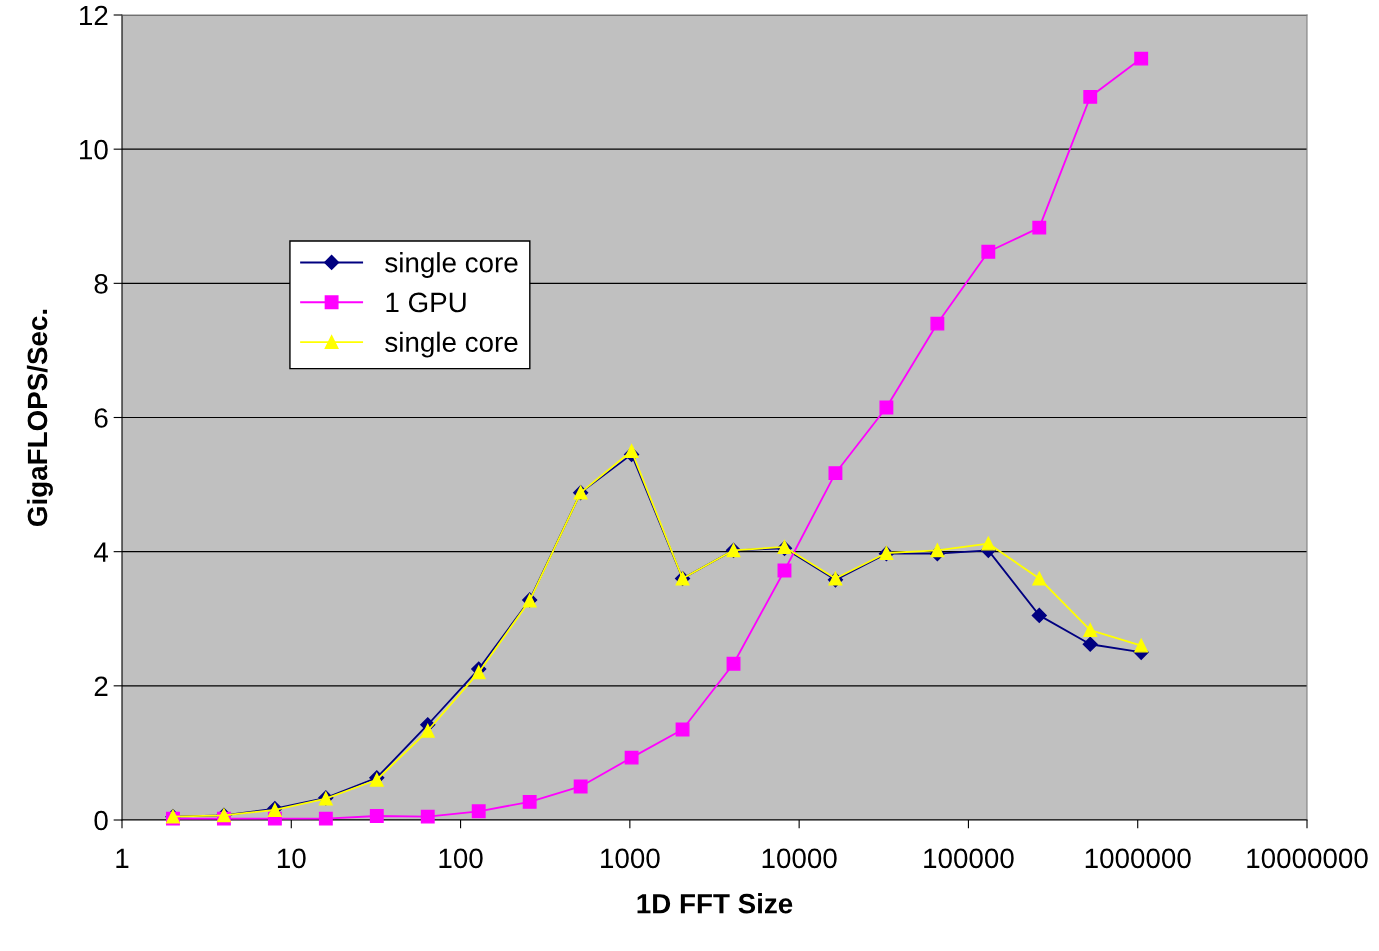  What do you see at coordinates (291, 858) in the screenshot?
I see `x-tick-label: 10` at bounding box center [291, 858].